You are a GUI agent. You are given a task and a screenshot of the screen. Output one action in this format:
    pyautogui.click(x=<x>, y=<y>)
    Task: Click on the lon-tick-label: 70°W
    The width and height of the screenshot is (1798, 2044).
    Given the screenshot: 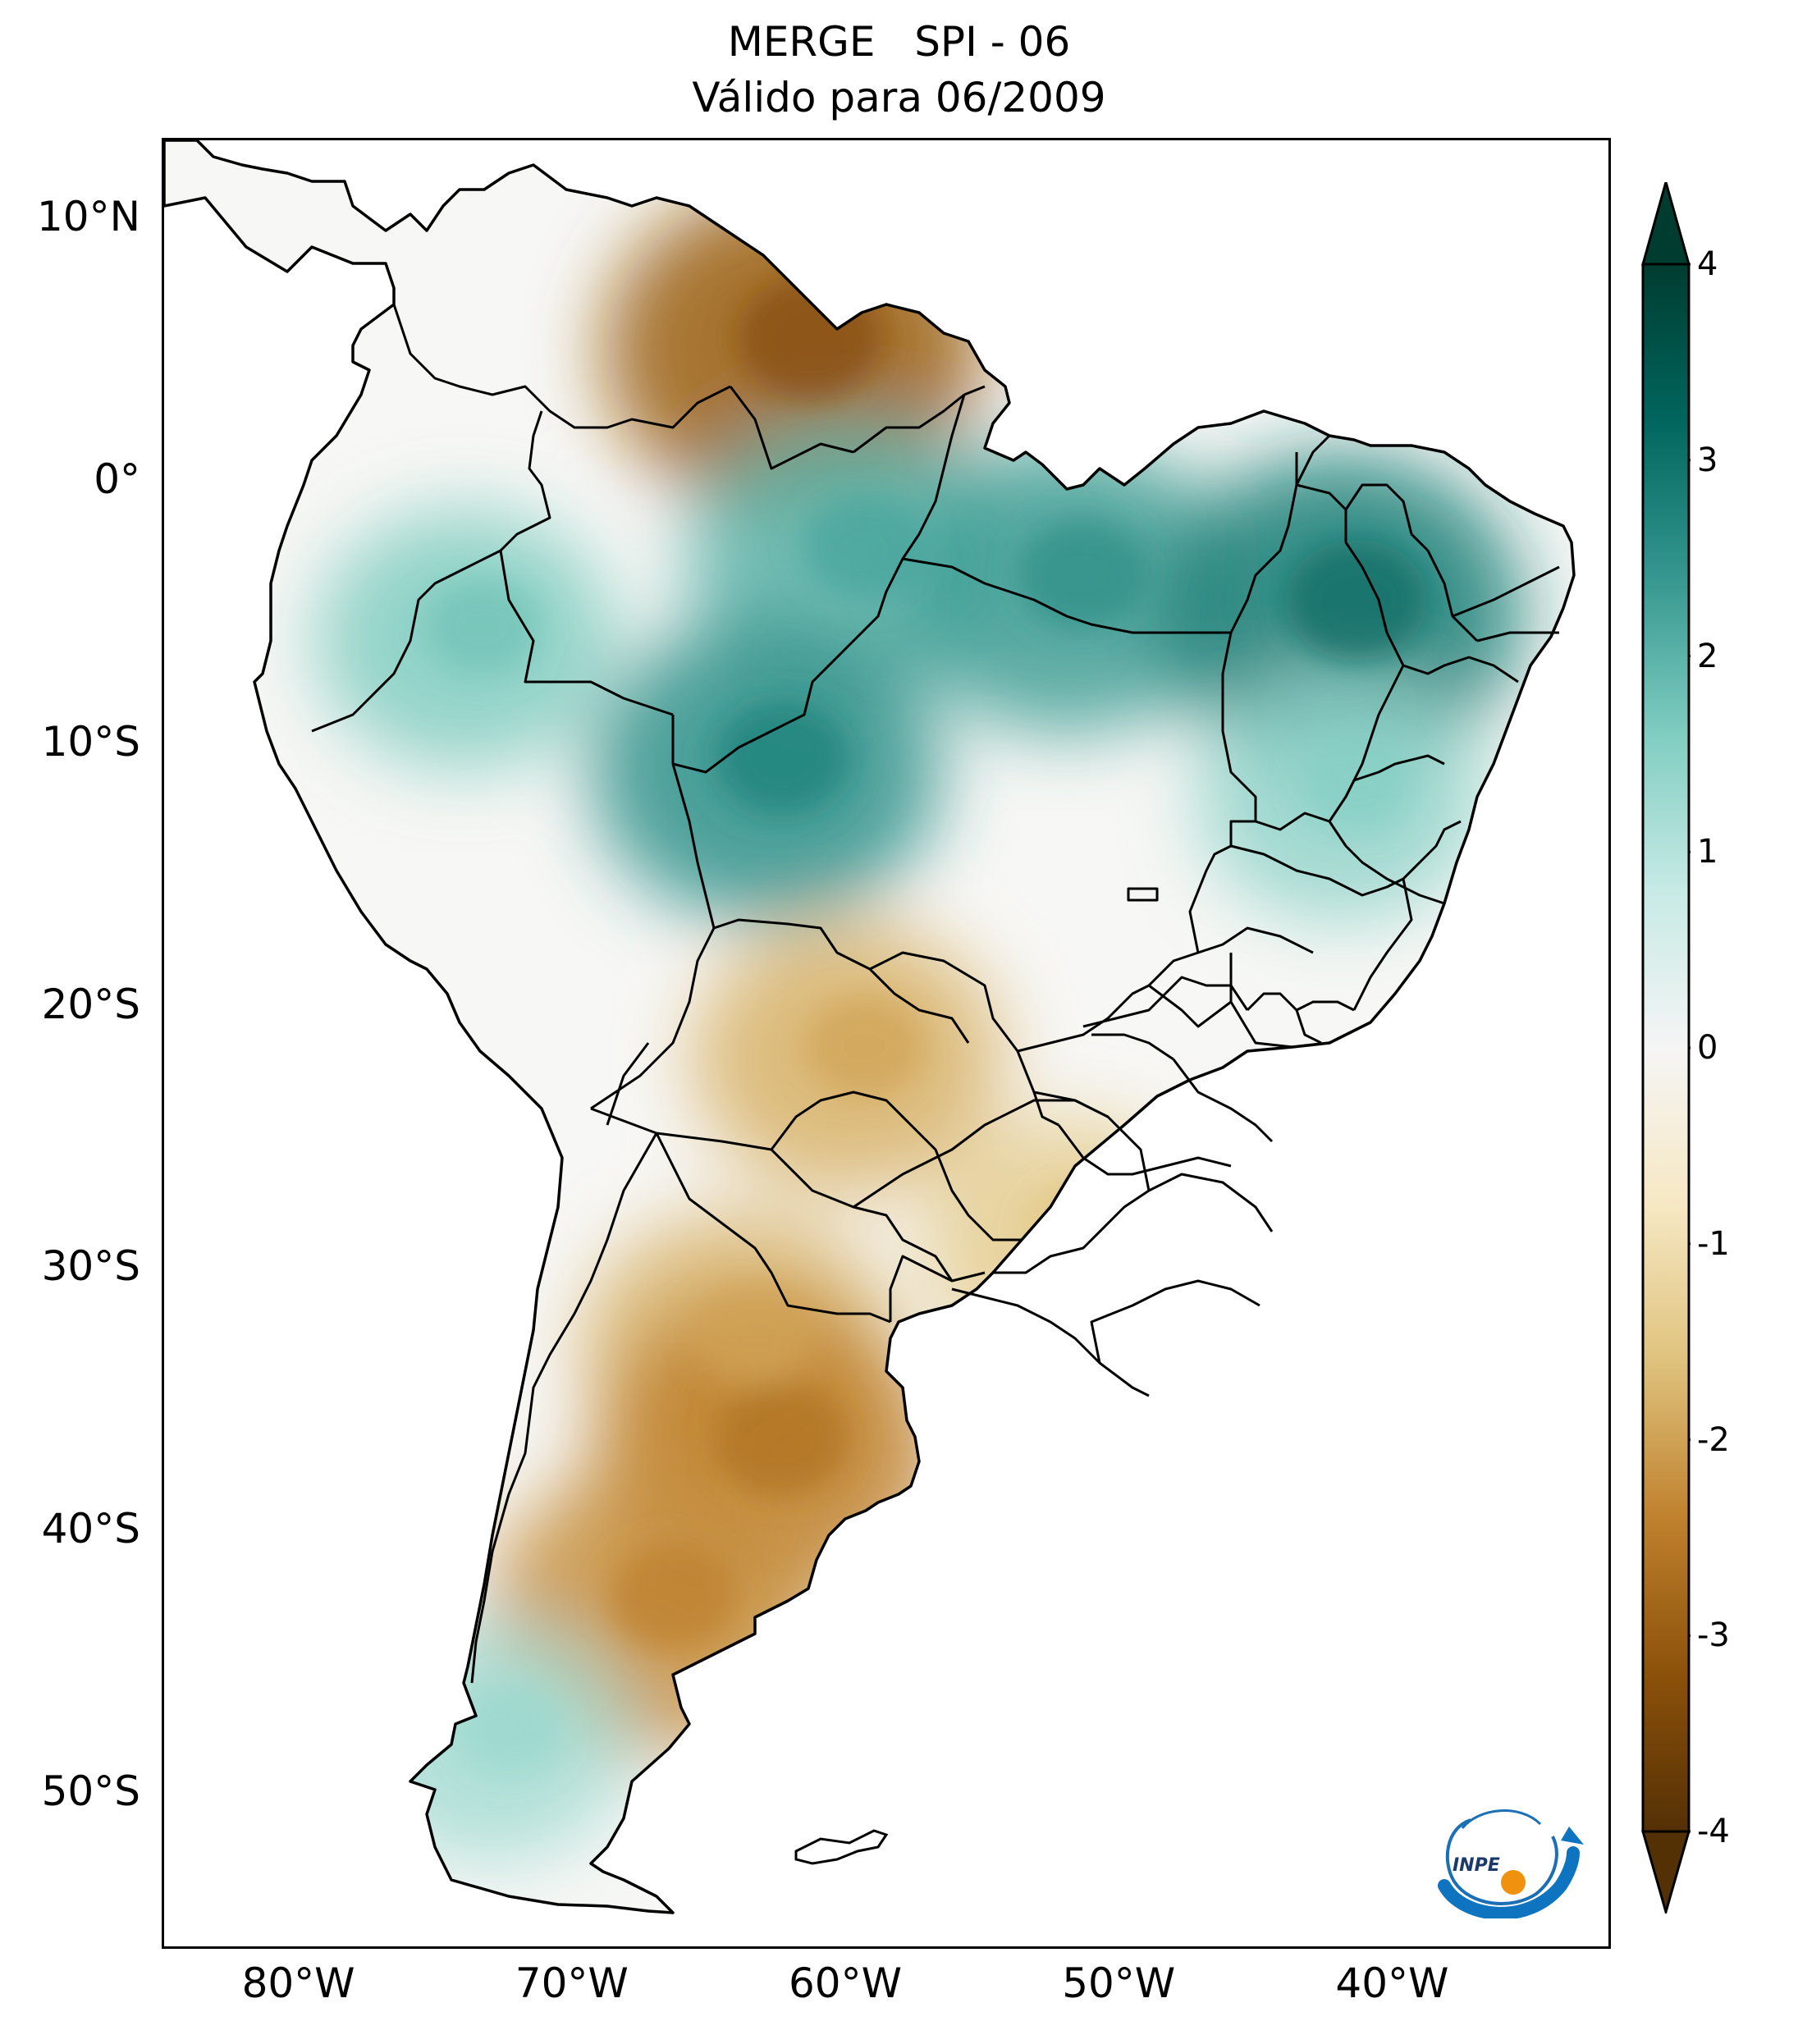 What is the action you would take?
    pyautogui.click(x=572, y=1983)
    